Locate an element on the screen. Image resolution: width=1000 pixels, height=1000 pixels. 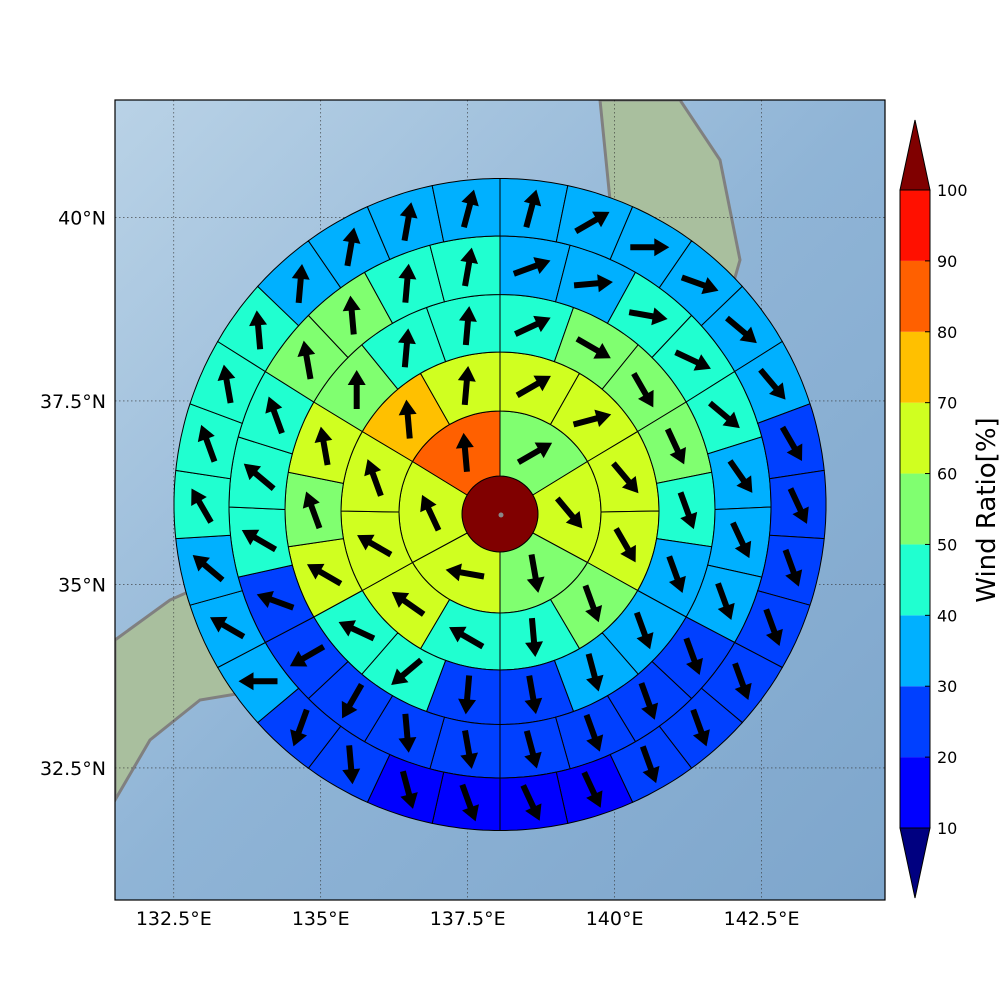
colorbar-under is located at coordinates (915, 863).